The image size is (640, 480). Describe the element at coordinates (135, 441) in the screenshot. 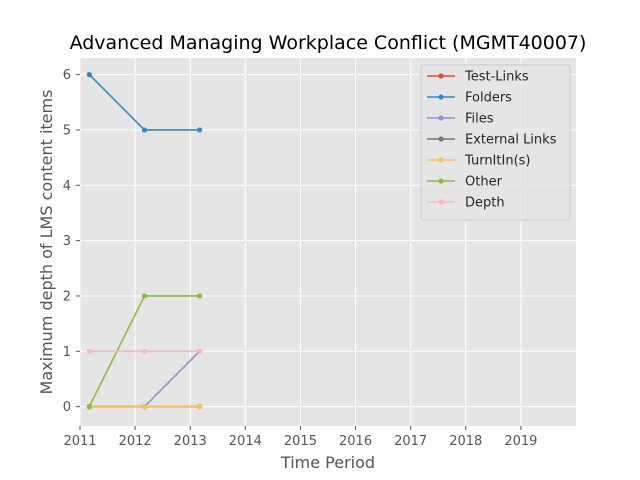

I see `x-tick-label: 2012` at that location.